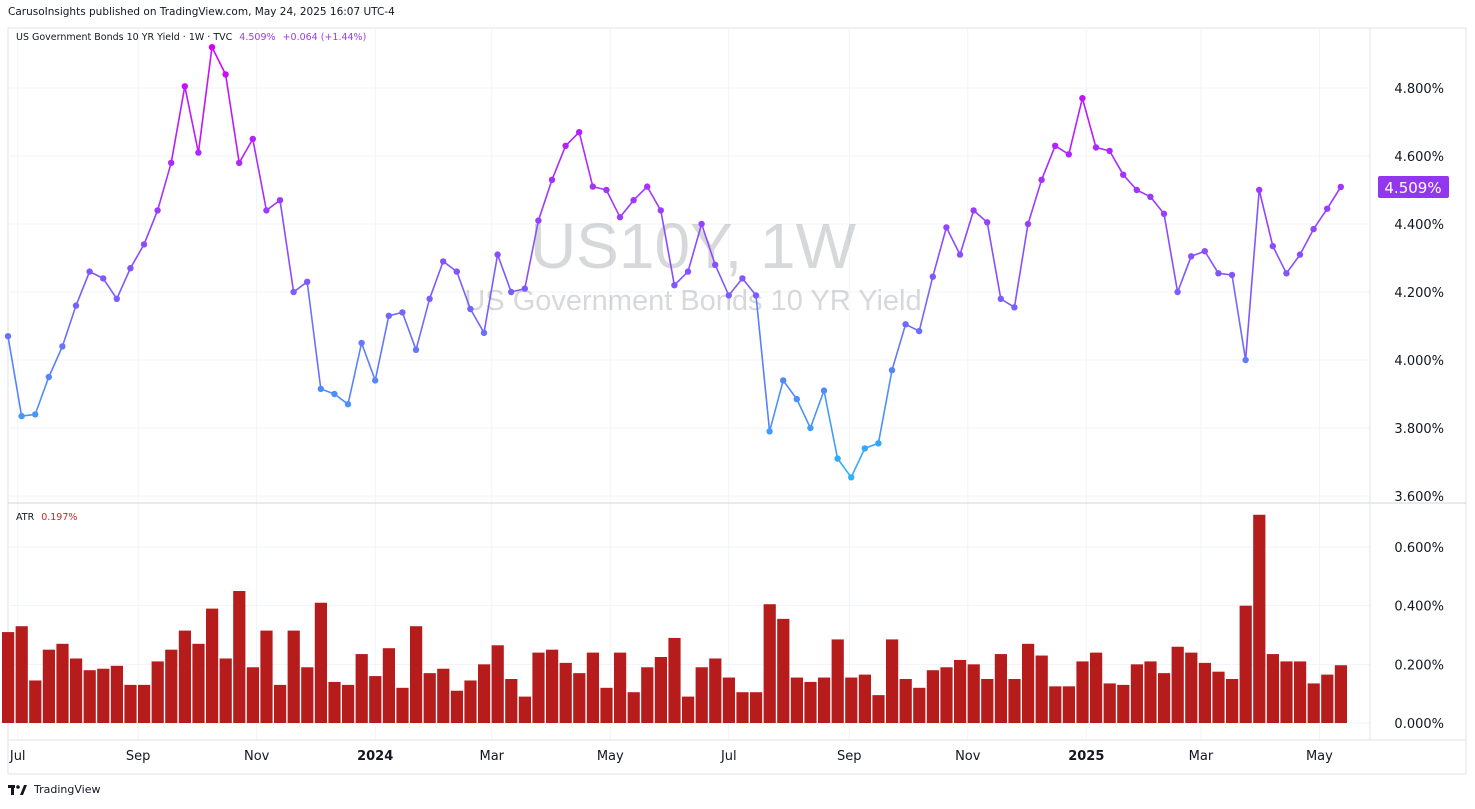  What do you see at coordinates (1419, 293) in the screenshot?
I see `price-tick-label: 4.200%` at bounding box center [1419, 293].